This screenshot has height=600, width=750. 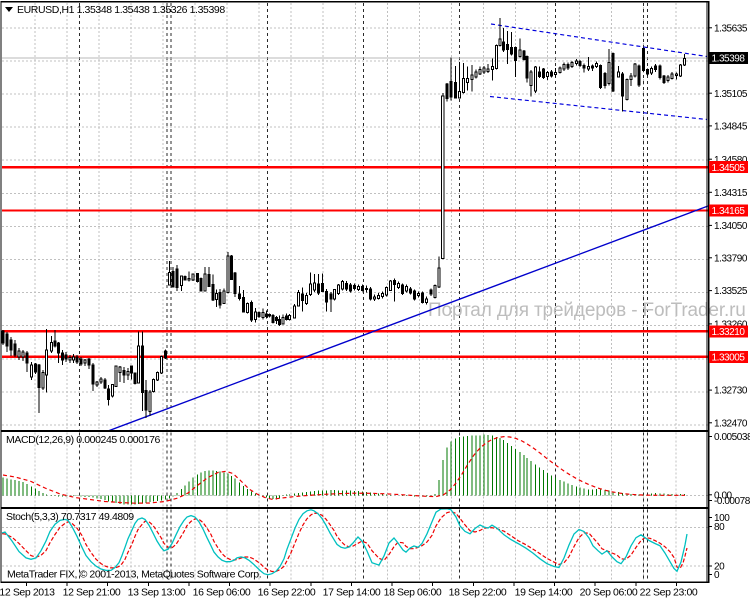 What do you see at coordinates (544, 593) in the screenshot?
I see `svg-text: 19 Sep 14:00` at bounding box center [544, 593].